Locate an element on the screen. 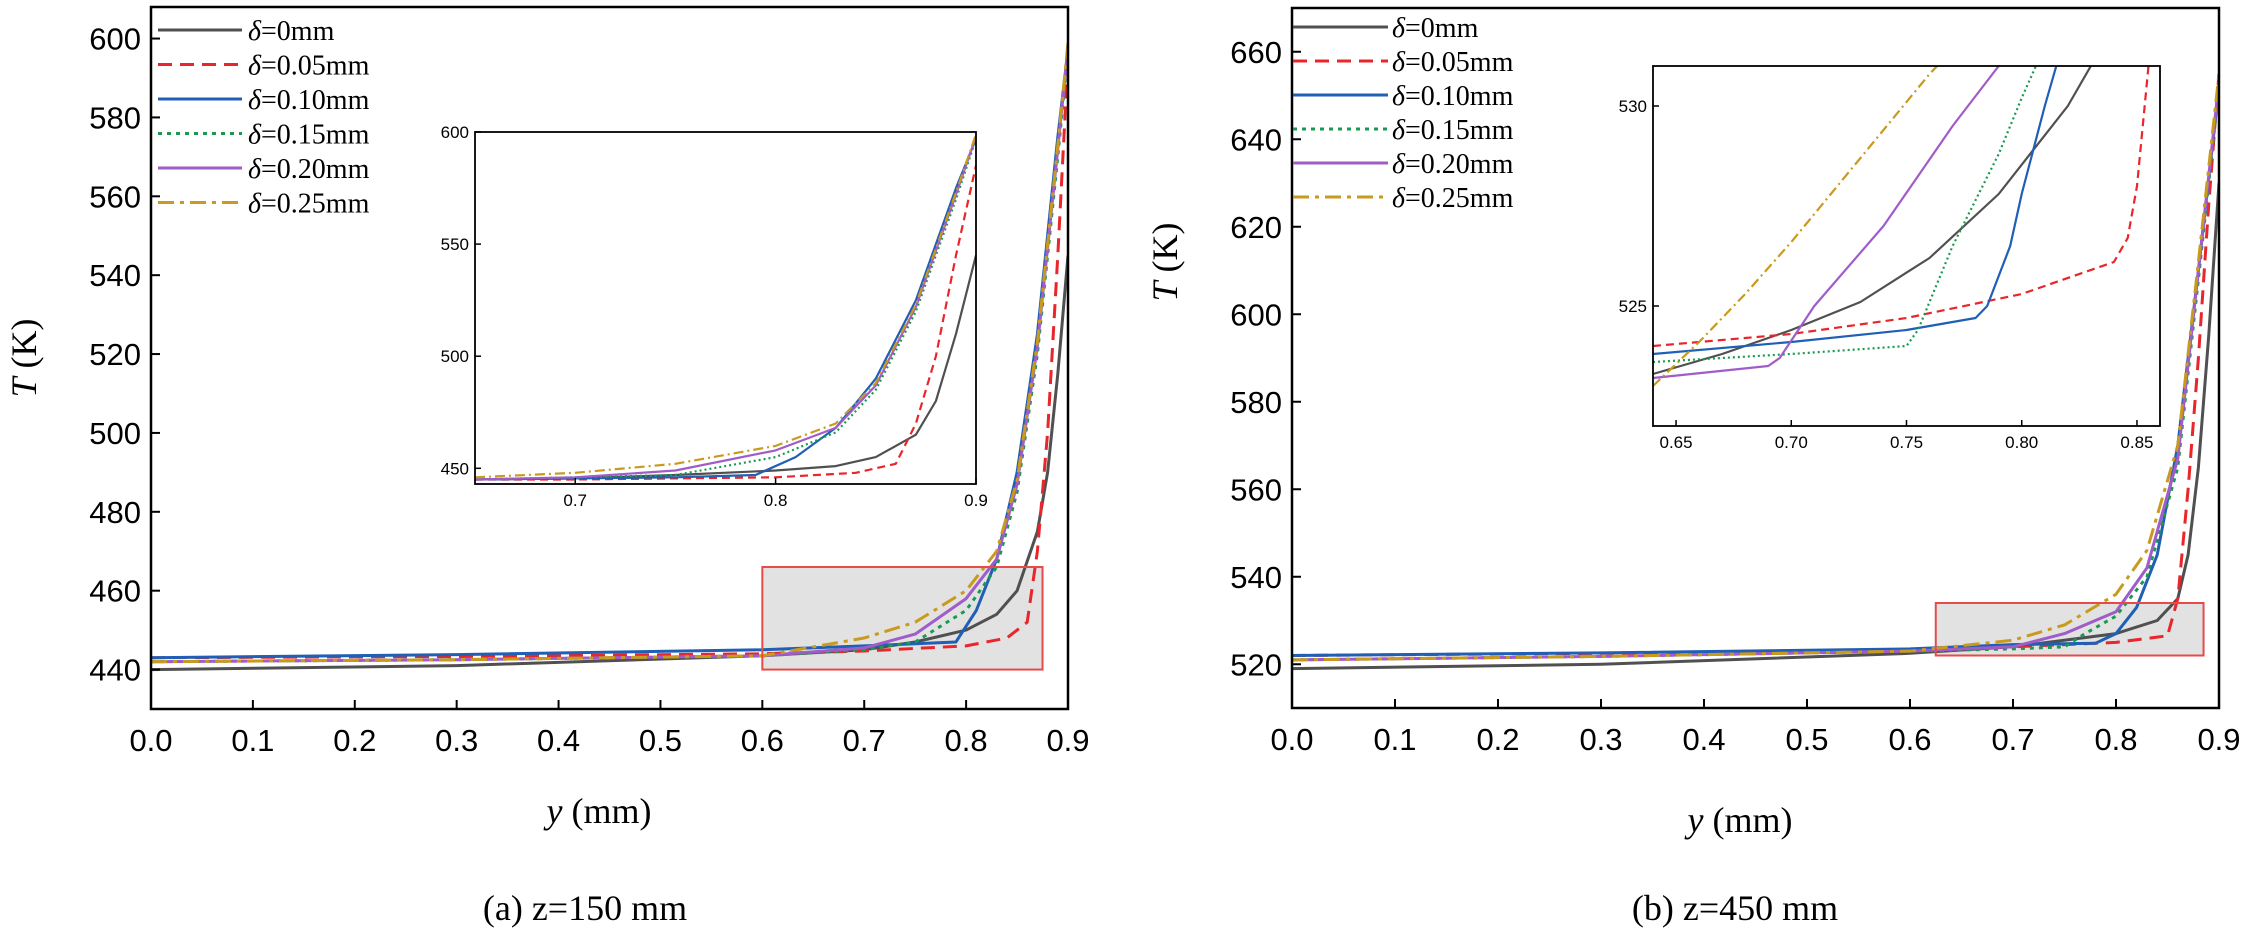  legend-label-a-4: δ=0.20mm is located at coordinates (309, 169).